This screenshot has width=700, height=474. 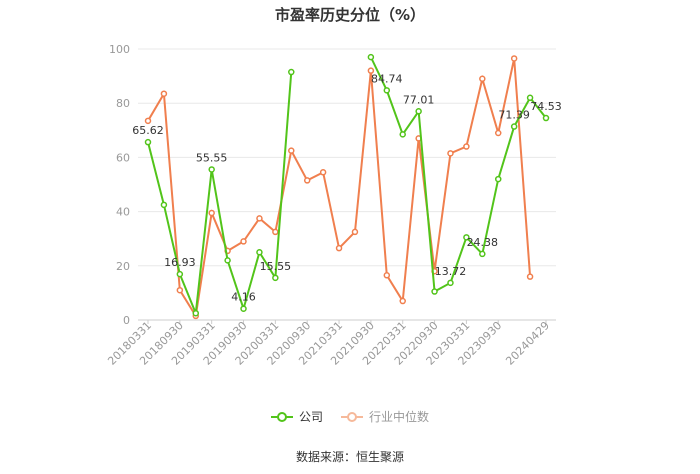 What do you see at coordinates (419, 99) in the screenshot?
I see `data-label: 77.01` at bounding box center [419, 99].